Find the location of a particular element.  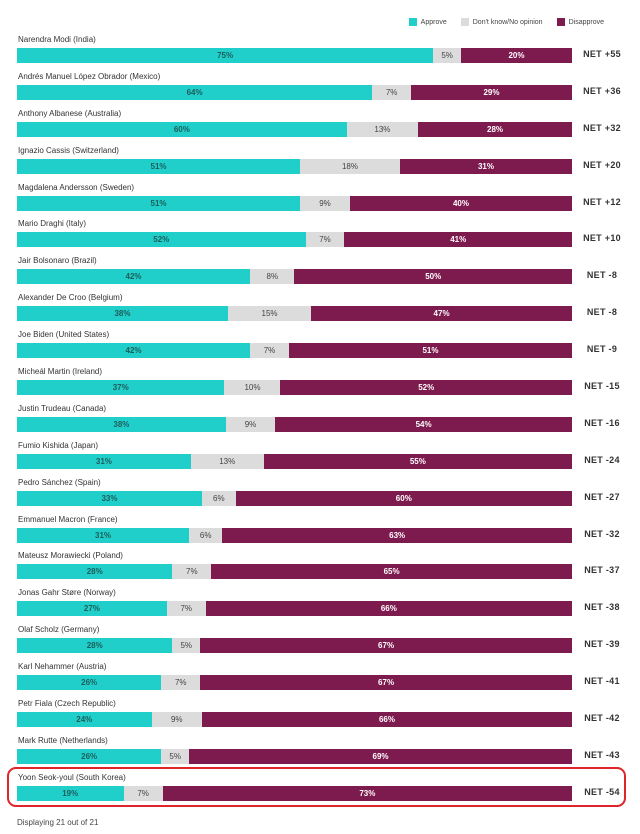

approve-segment: 64% is located at coordinates (195, 92).